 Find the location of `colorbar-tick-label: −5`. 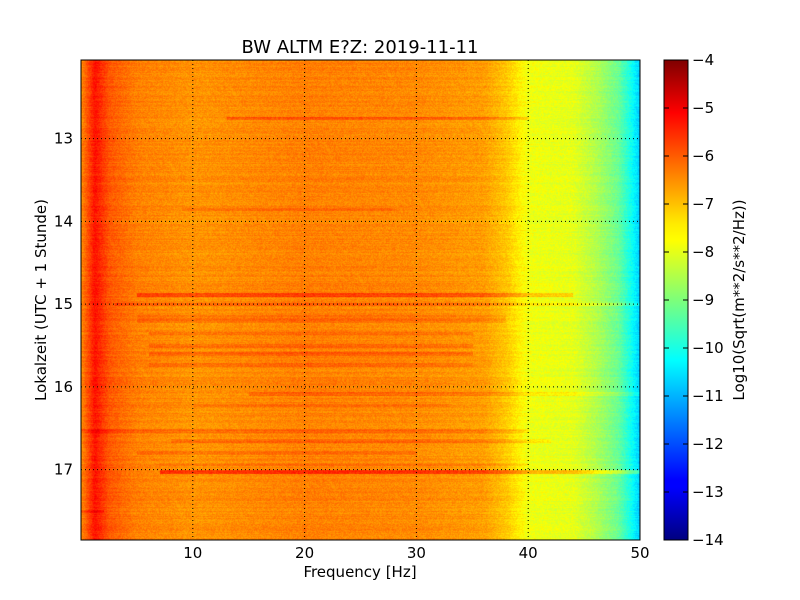

colorbar-tick-label: −5 is located at coordinates (703, 108).